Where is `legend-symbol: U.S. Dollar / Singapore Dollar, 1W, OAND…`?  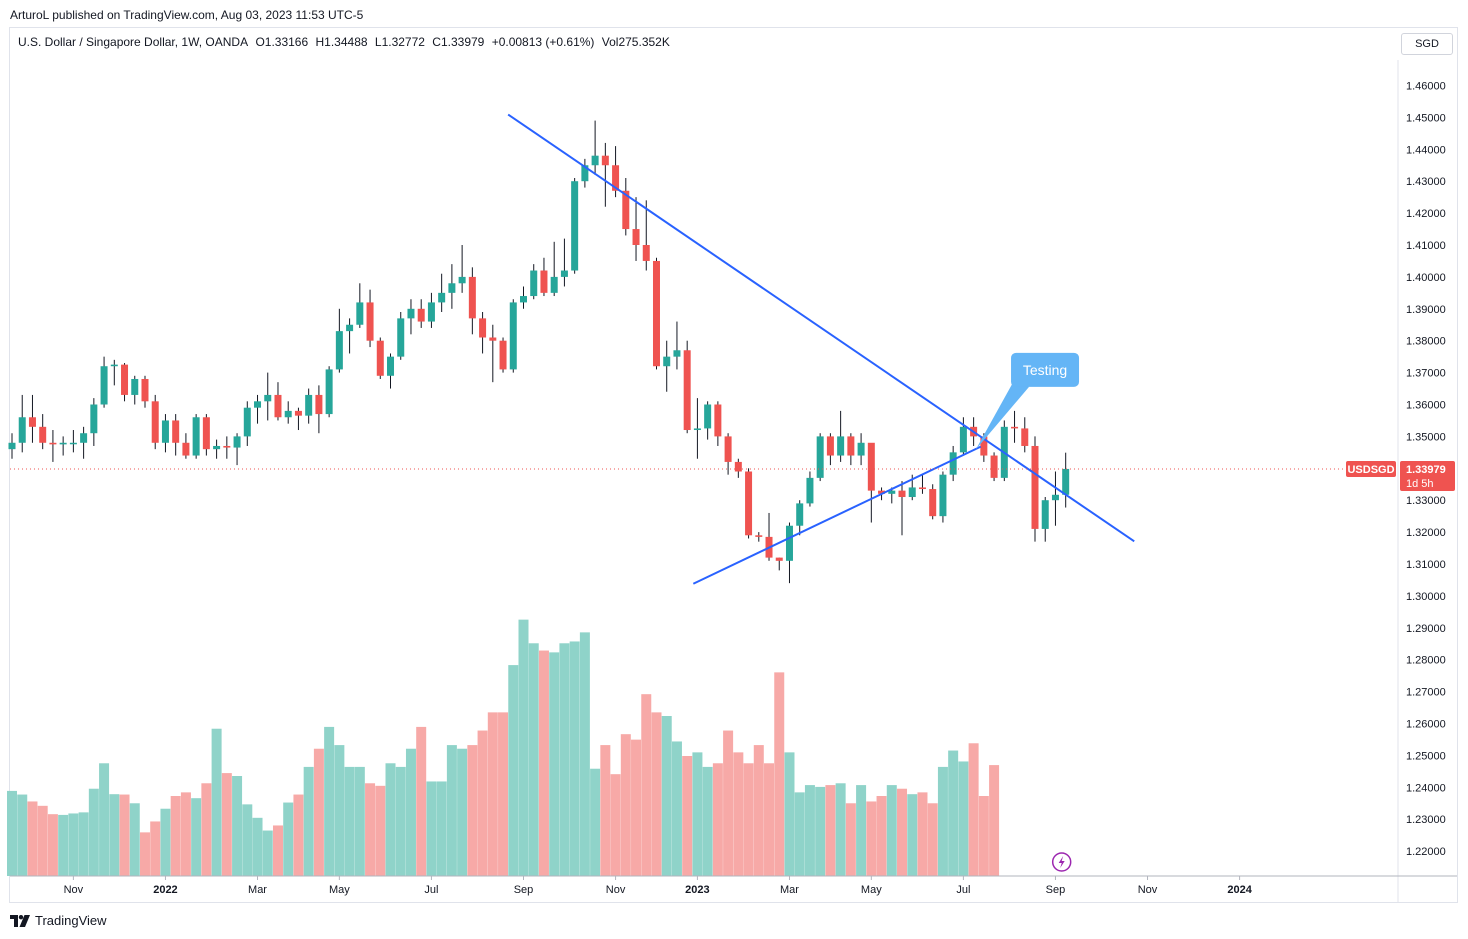 legend-symbol: U.S. Dollar / Singapore Dollar, 1W, OAND… is located at coordinates (133, 42).